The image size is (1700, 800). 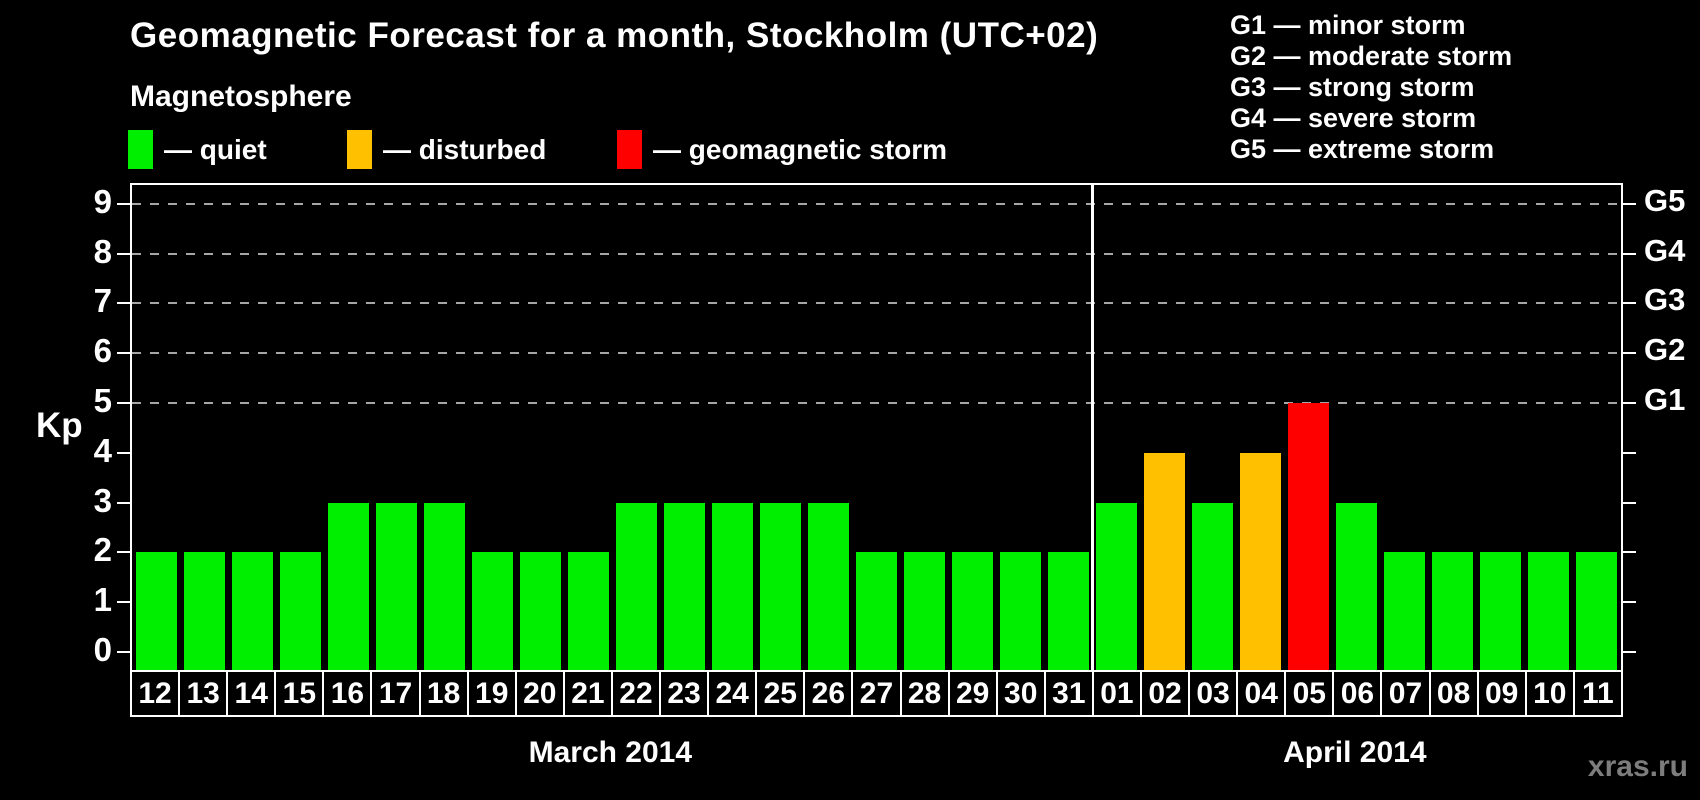 What do you see at coordinates (140, 149) in the screenshot?
I see `quiet-color-swatch` at bounding box center [140, 149].